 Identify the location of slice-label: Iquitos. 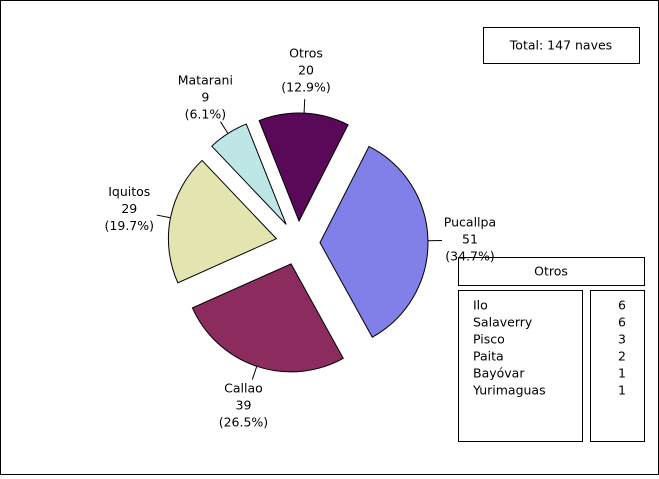
(129, 191).